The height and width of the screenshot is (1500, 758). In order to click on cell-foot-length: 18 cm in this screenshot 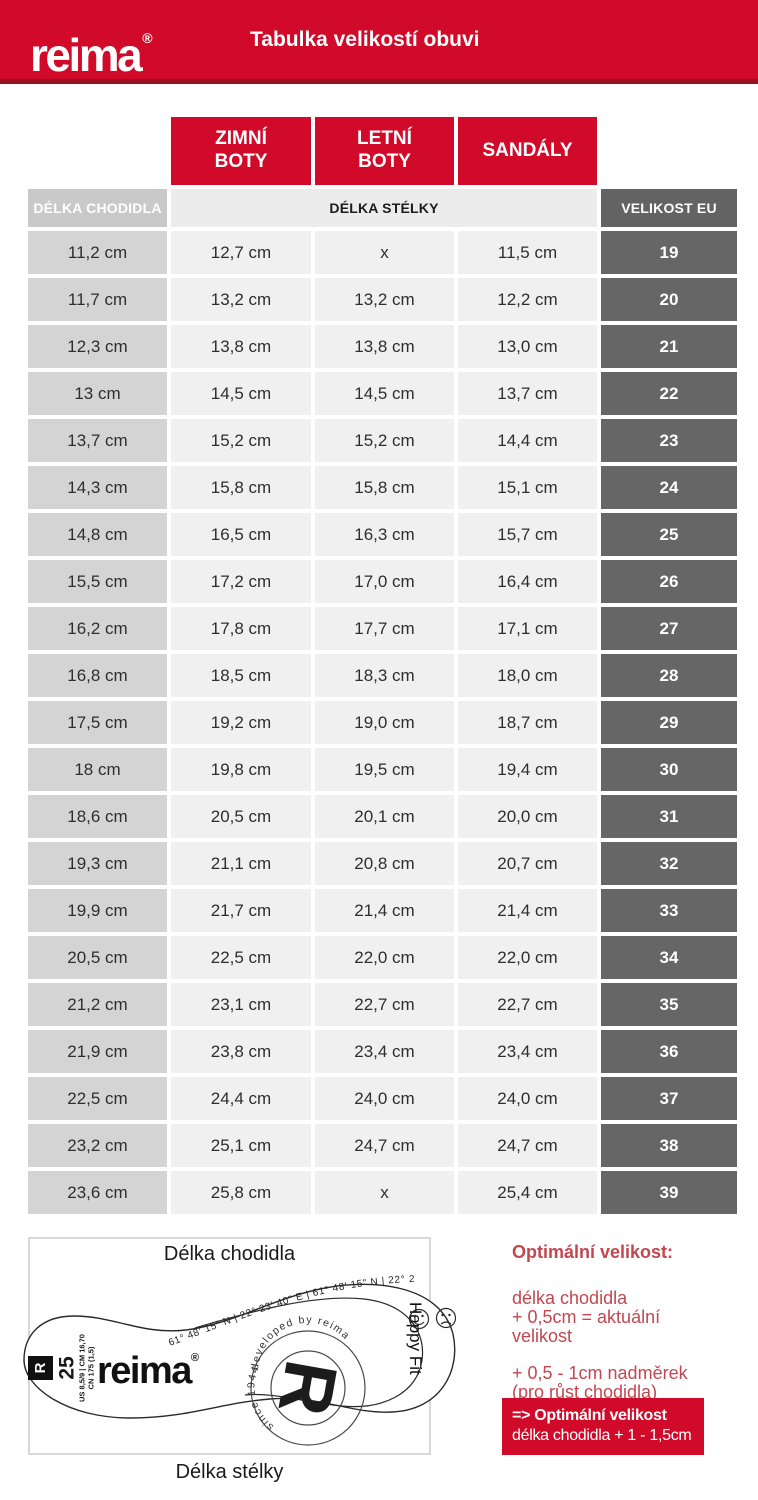, I will do `click(97, 769)`.